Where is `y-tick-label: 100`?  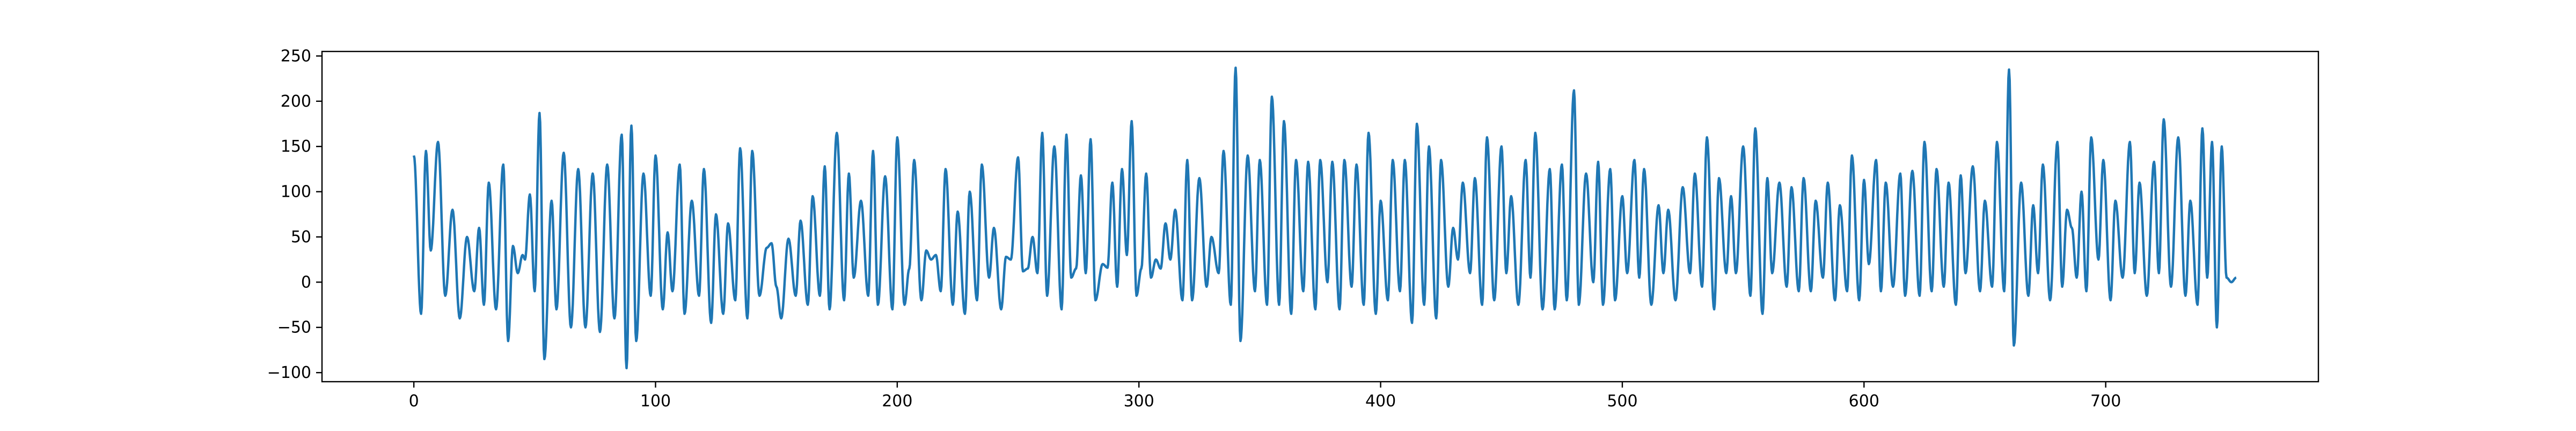 y-tick-label: 100 is located at coordinates (296, 192).